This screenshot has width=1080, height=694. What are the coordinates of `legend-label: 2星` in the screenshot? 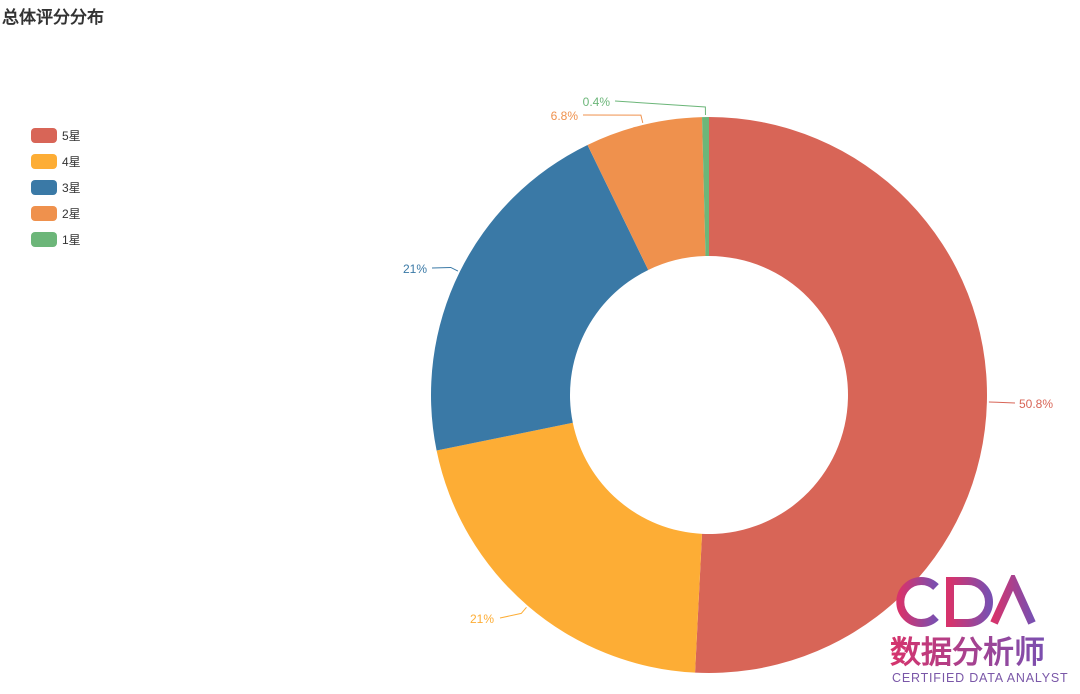 It's located at (71, 213).